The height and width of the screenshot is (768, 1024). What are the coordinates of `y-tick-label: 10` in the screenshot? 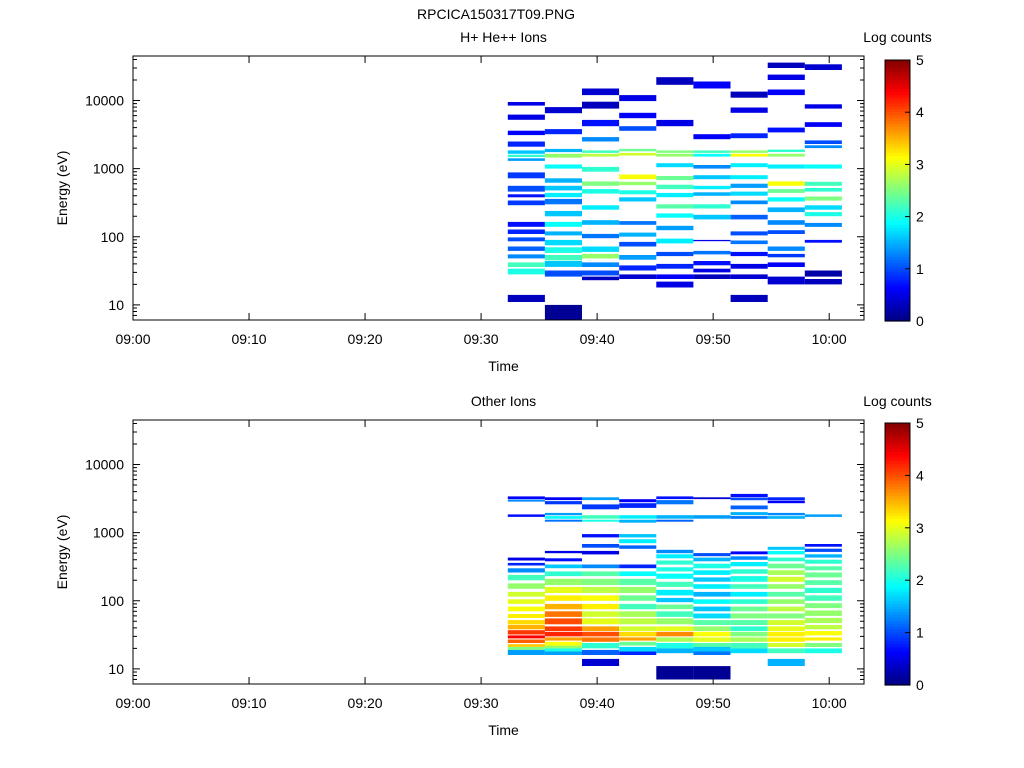 It's located at (116, 669).